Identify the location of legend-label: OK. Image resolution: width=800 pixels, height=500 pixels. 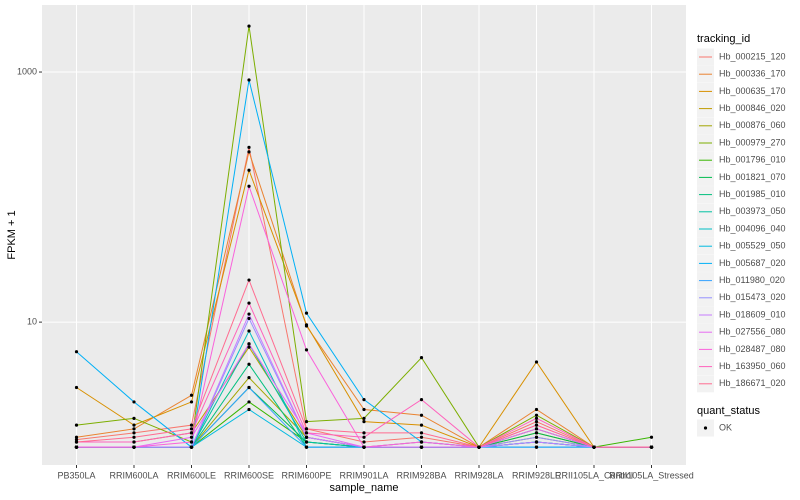
(725, 427).